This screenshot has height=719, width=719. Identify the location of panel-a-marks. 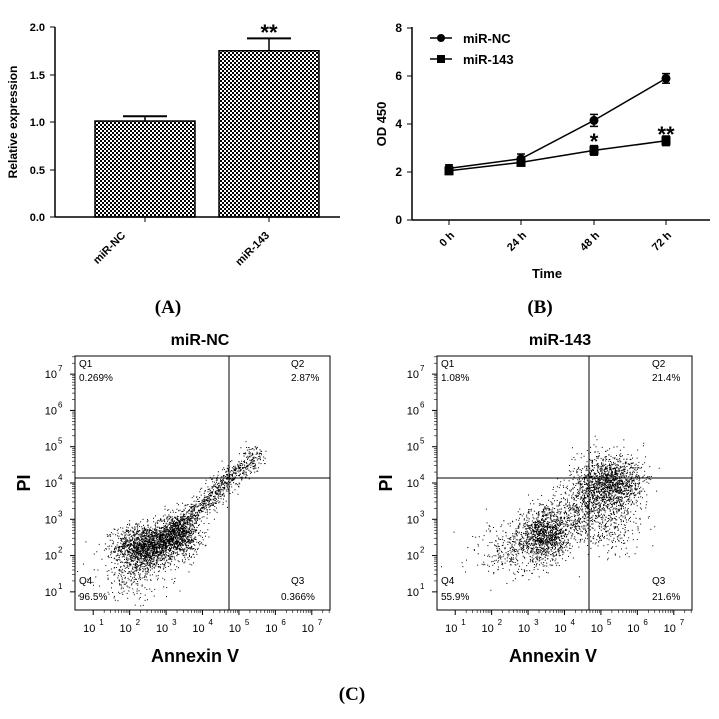
(207, 129).